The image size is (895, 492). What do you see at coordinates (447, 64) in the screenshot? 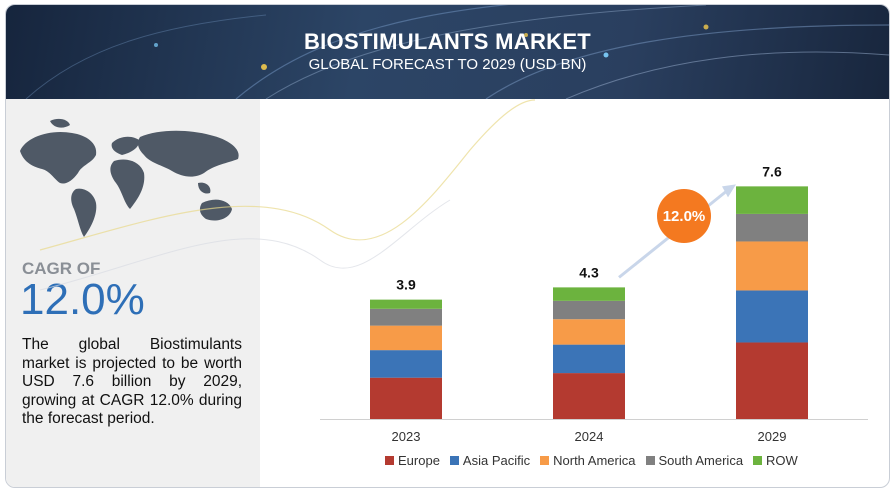
I see `chart-subtitle: GLOBAL FORECAST TO 2029 (USD BN)` at bounding box center [447, 64].